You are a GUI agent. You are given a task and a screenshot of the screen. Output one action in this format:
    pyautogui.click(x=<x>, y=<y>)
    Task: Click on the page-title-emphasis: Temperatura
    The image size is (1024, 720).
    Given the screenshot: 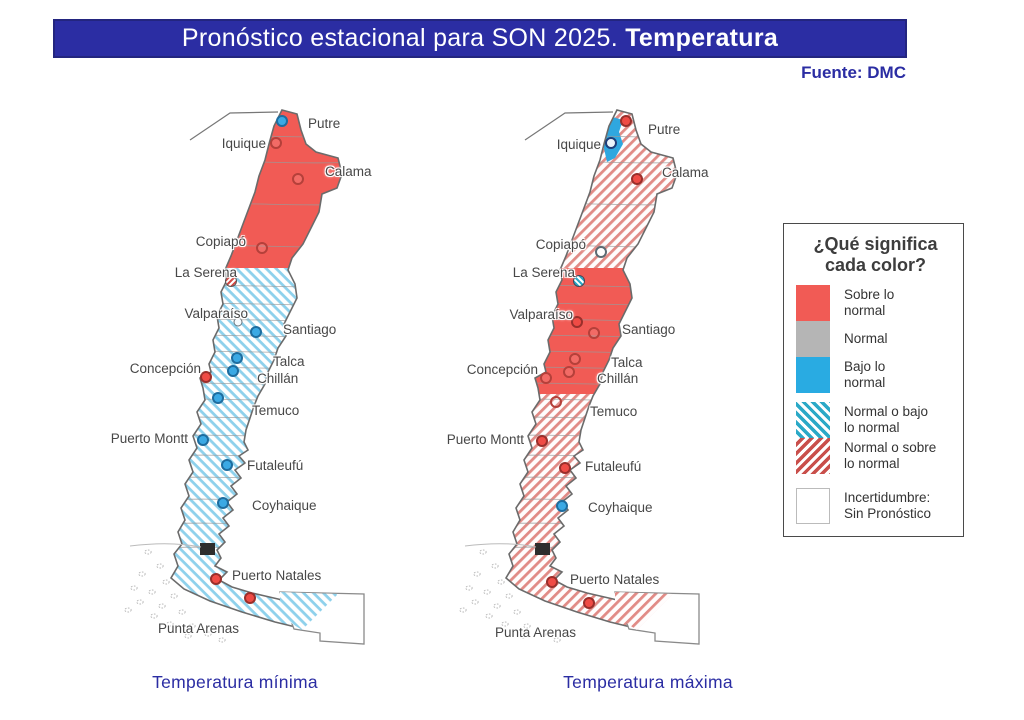 What is the action you would take?
    pyautogui.click(x=702, y=38)
    